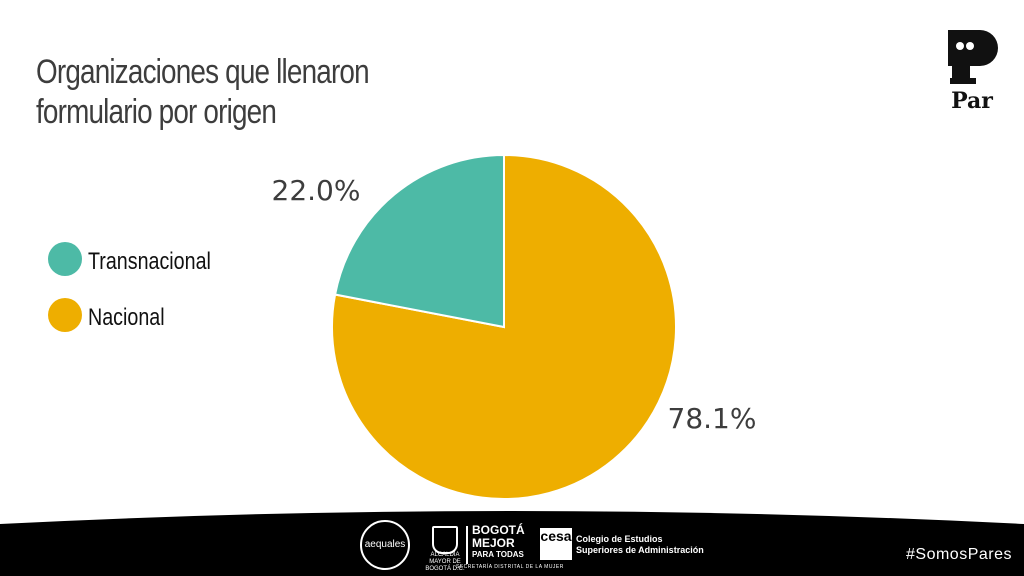 Image resolution: width=1024 pixels, height=576 pixels. I want to click on legend-swatch-transnacional, so click(65, 259).